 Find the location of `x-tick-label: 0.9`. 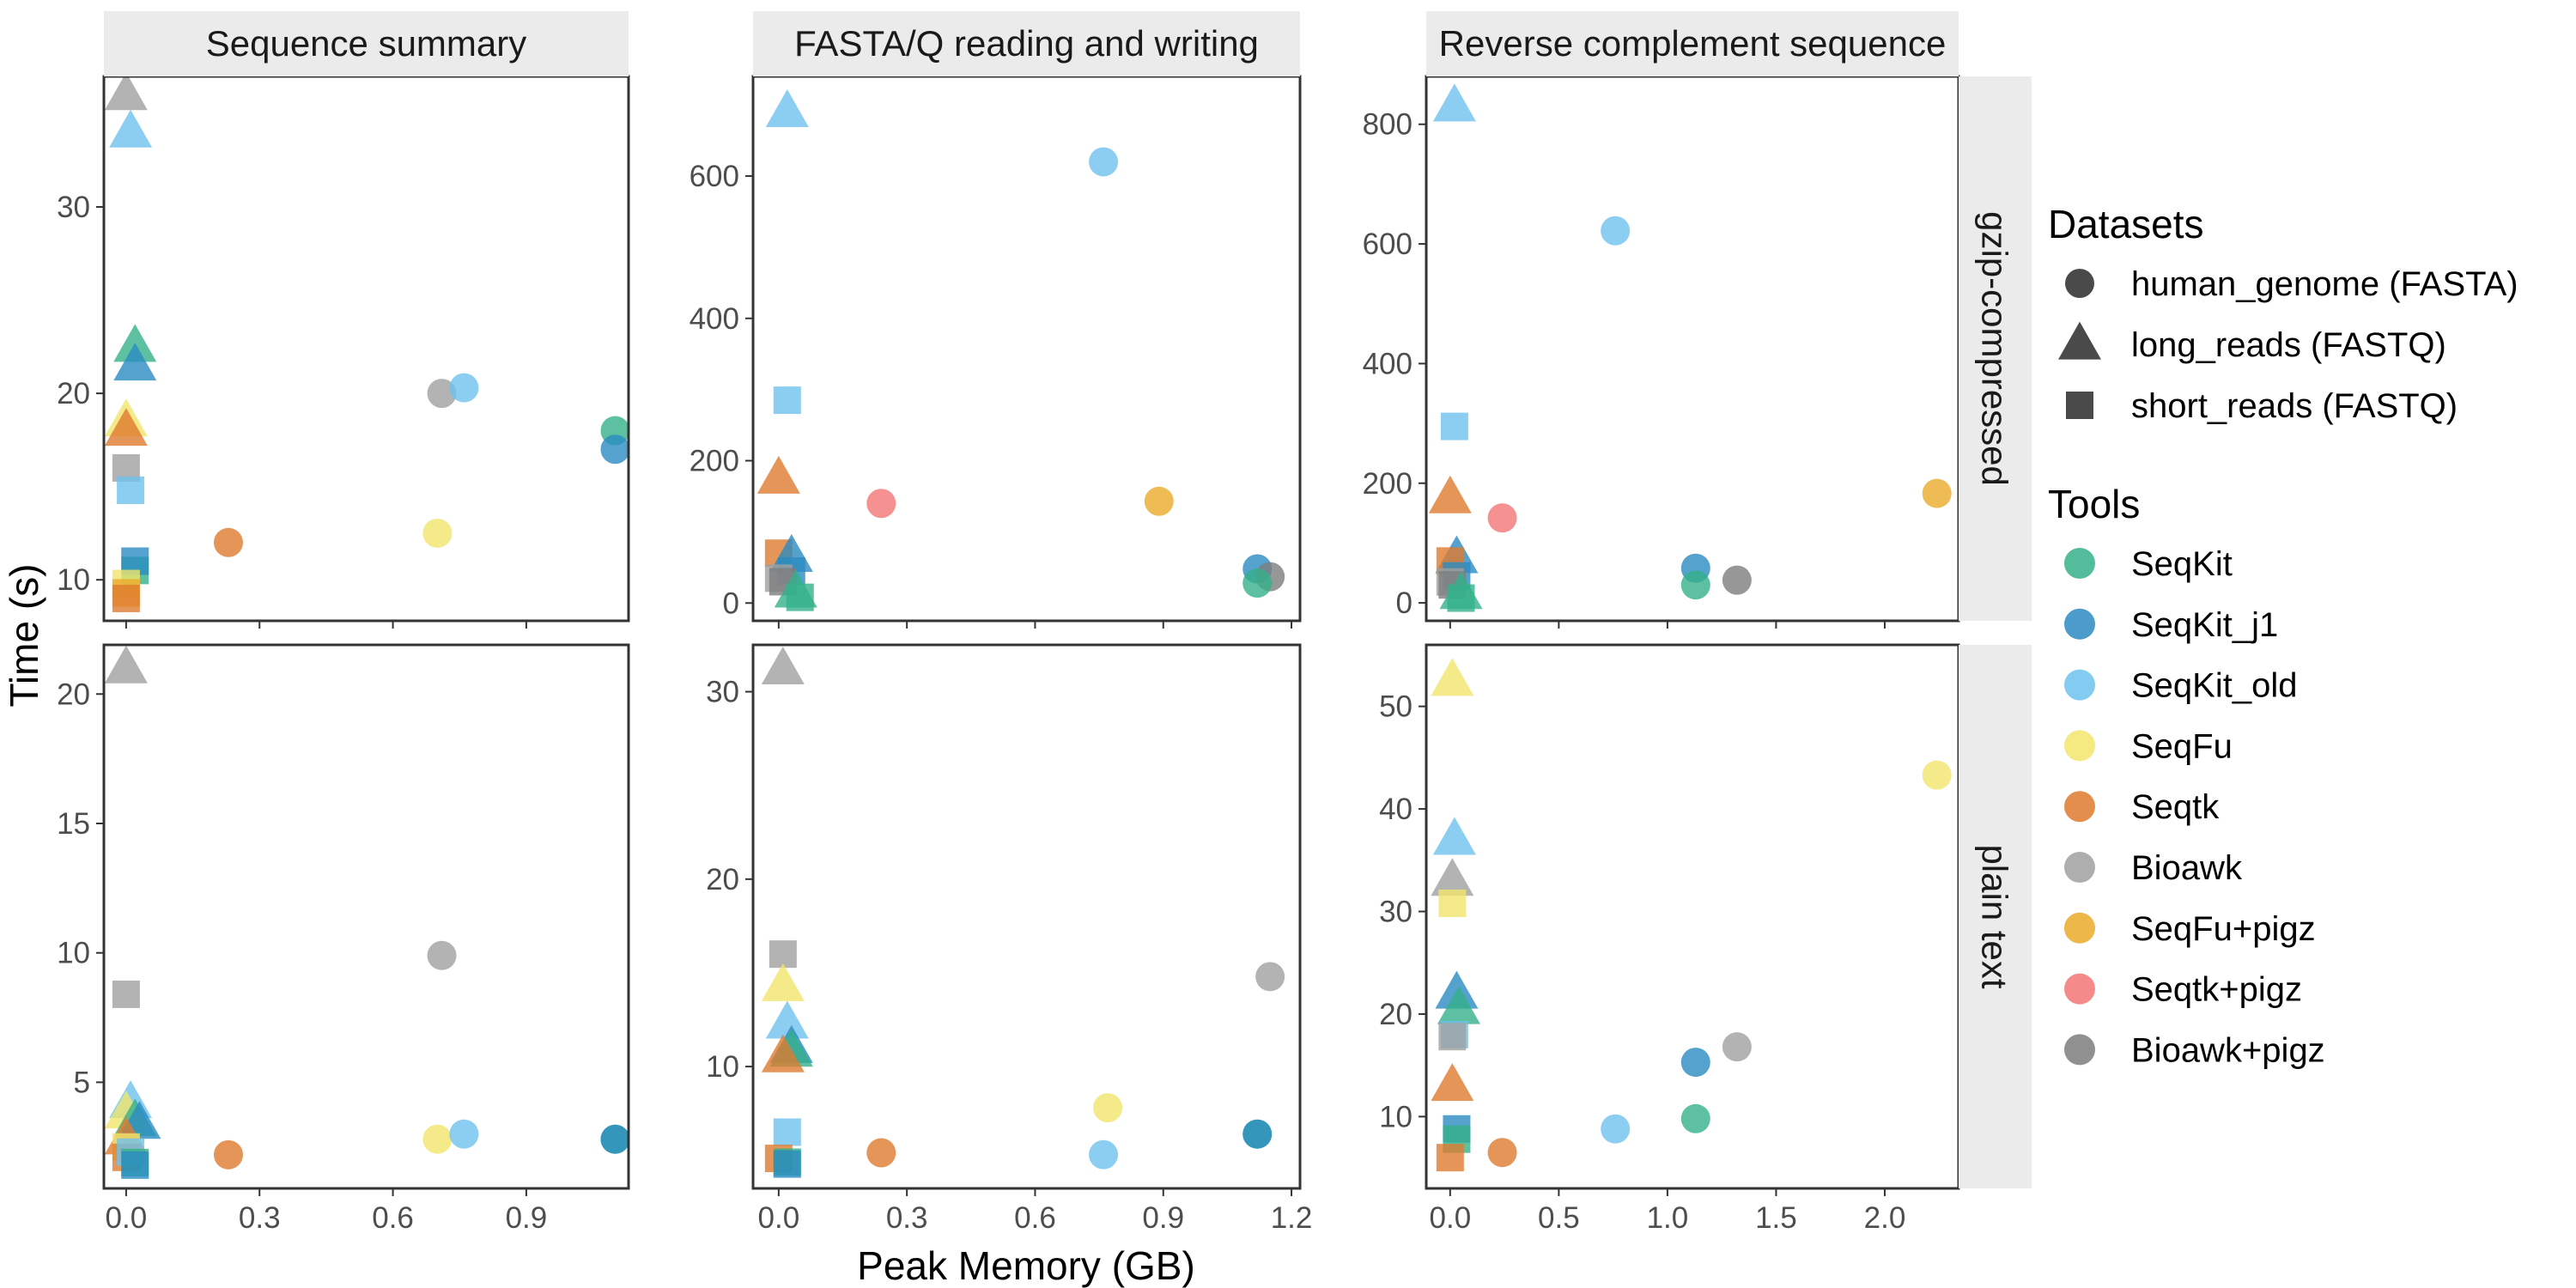

x-tick-label: 0.9 is located at coordinates (527, 1218).